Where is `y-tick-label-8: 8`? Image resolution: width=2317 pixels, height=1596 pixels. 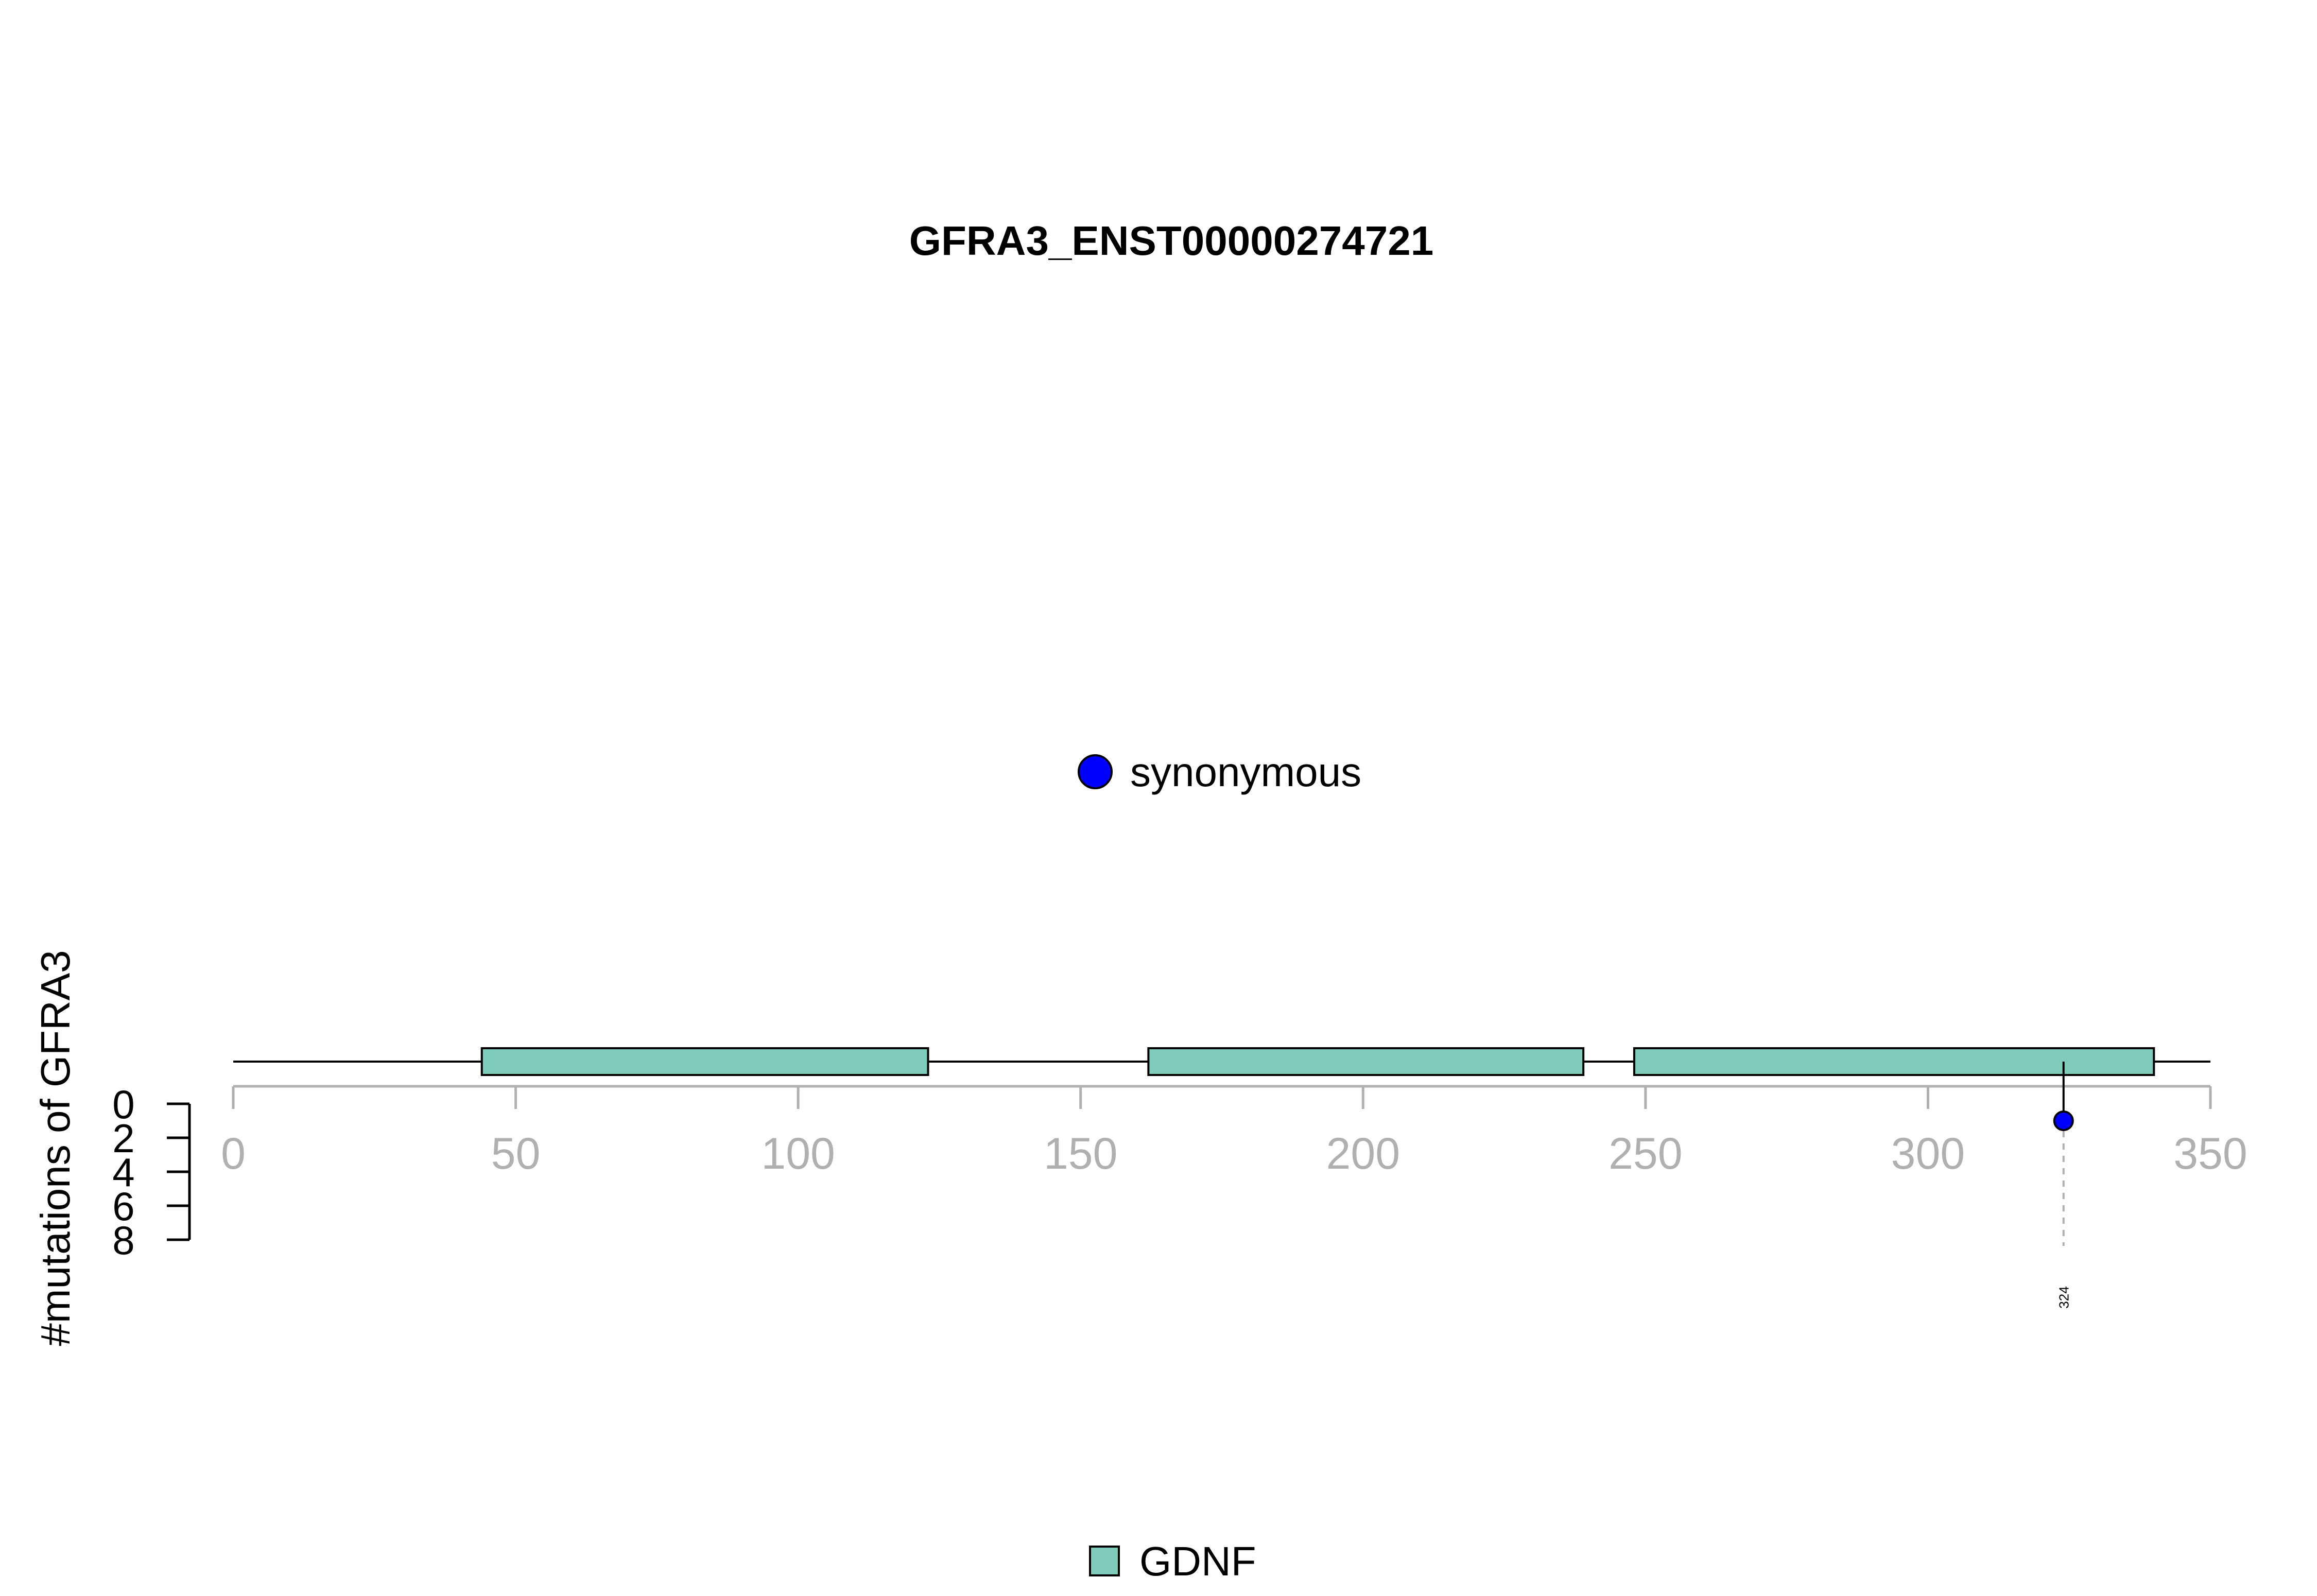 y-tick-label-8: 8 is located at coordinates (123, 1241).